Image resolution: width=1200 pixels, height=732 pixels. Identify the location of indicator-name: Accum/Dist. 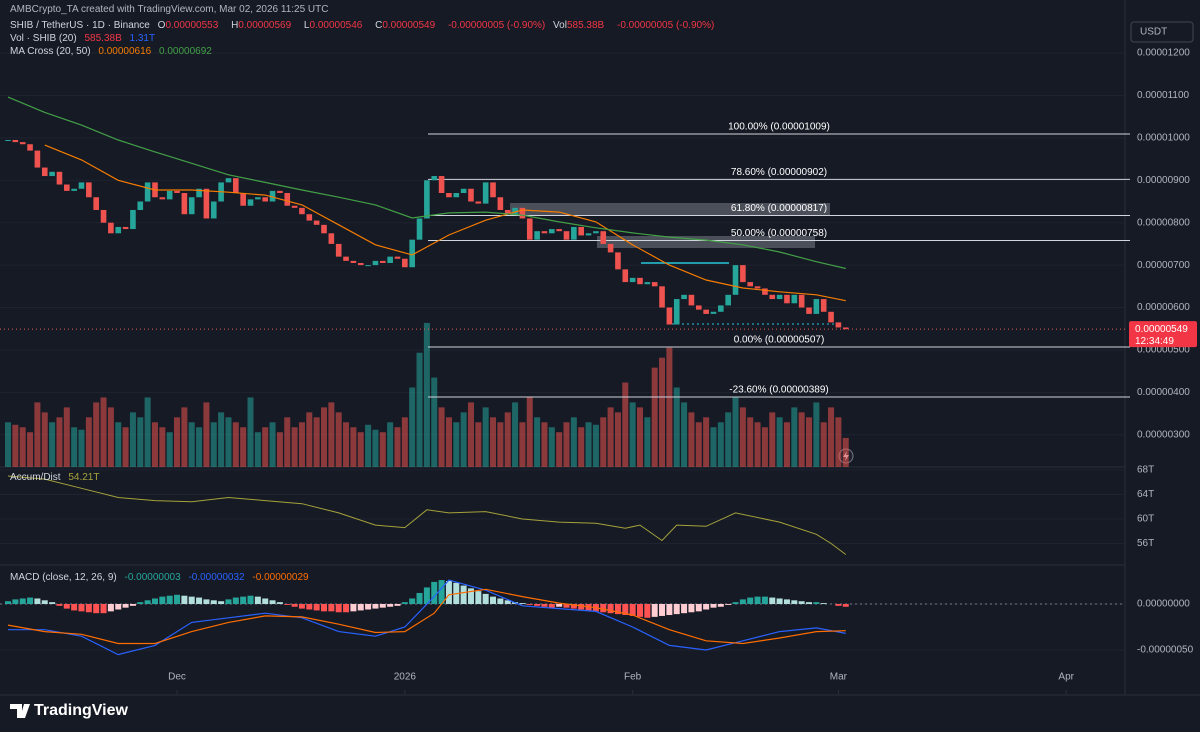
(35, 477).